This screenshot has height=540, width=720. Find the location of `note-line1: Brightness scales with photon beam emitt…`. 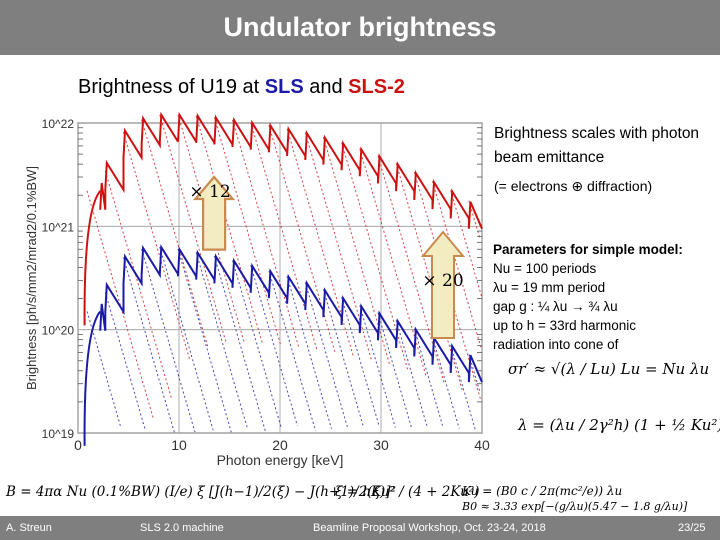

note-line1: Brightness scales with photon beam emitt… is located at coordinates (597, 145).